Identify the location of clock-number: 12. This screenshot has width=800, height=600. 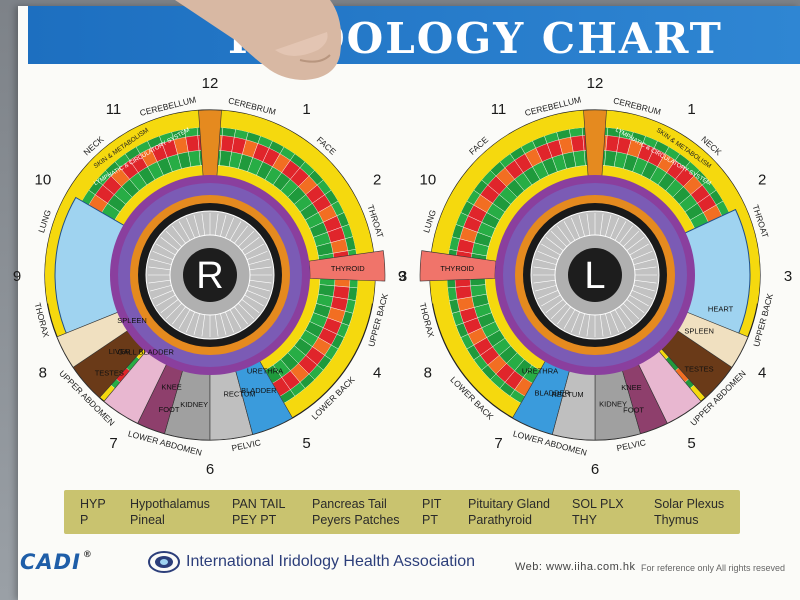
(210, 83).